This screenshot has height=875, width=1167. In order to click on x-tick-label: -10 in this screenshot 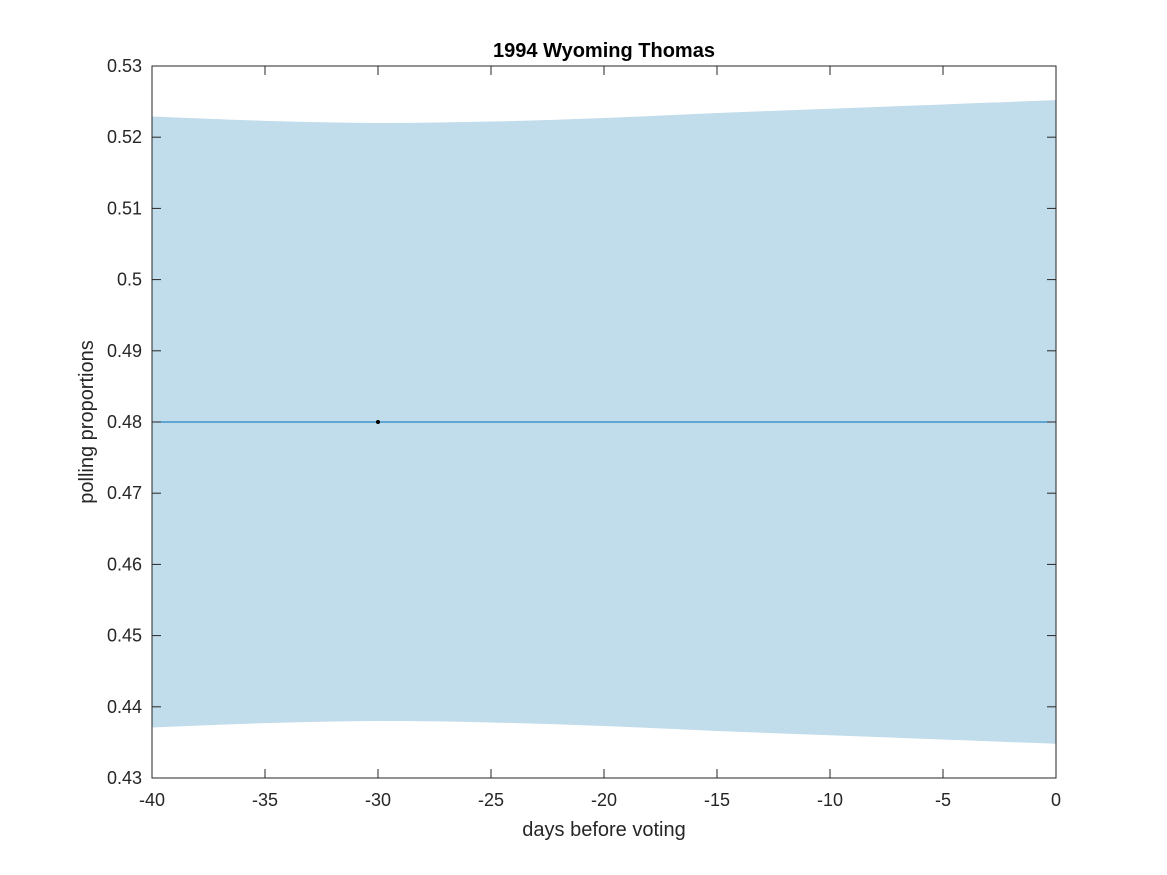, I will do `click(830, 800)`.